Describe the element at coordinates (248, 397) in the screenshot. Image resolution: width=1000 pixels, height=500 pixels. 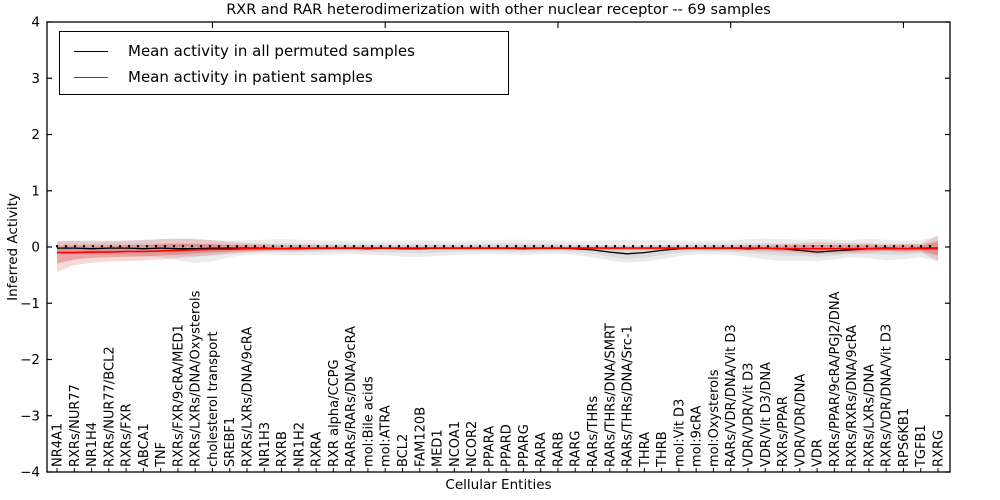
I see `x-category-label: RXRs/LXRs/DNA/9cRA` at that location.